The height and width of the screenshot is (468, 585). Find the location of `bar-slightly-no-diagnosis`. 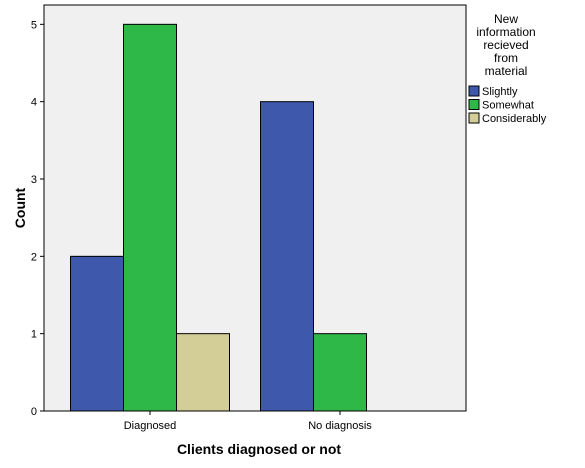

bar-slightly-no-diagnosis is located at coordinates (287, 256).